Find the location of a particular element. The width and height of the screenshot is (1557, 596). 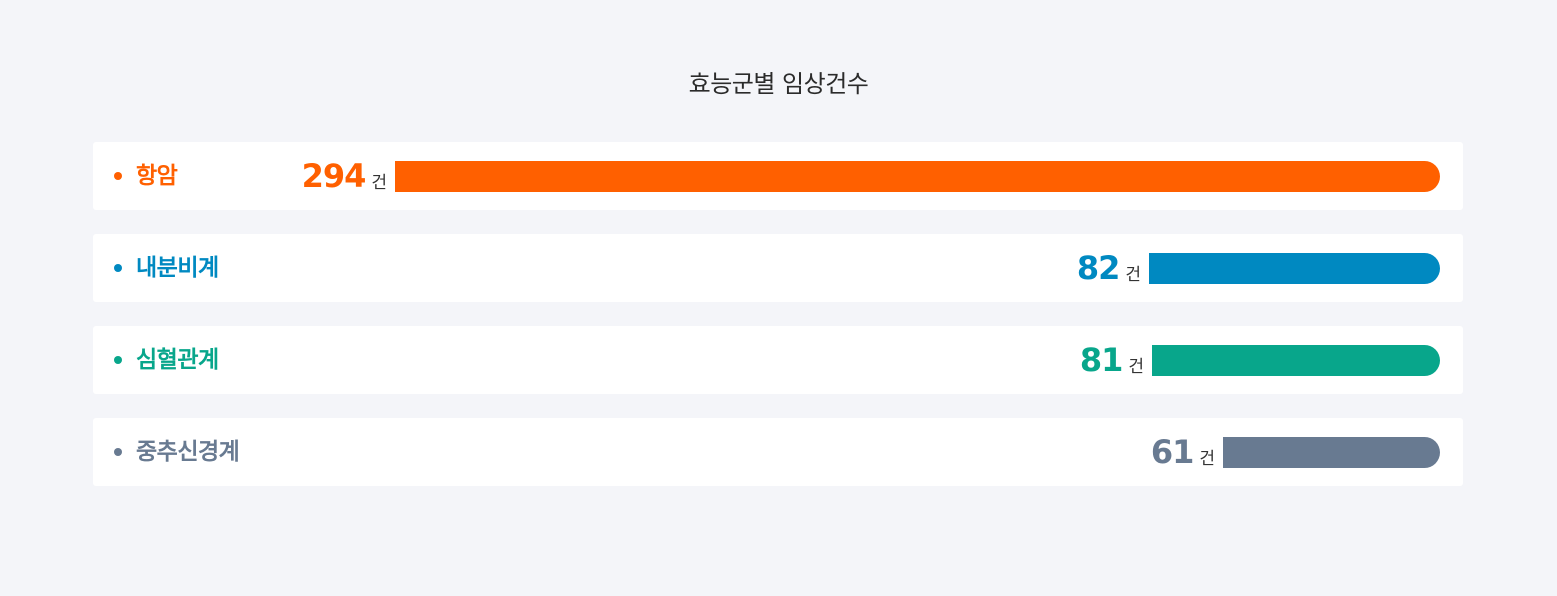

value-label-group: 294 건 is located at coordinates (344, 176).